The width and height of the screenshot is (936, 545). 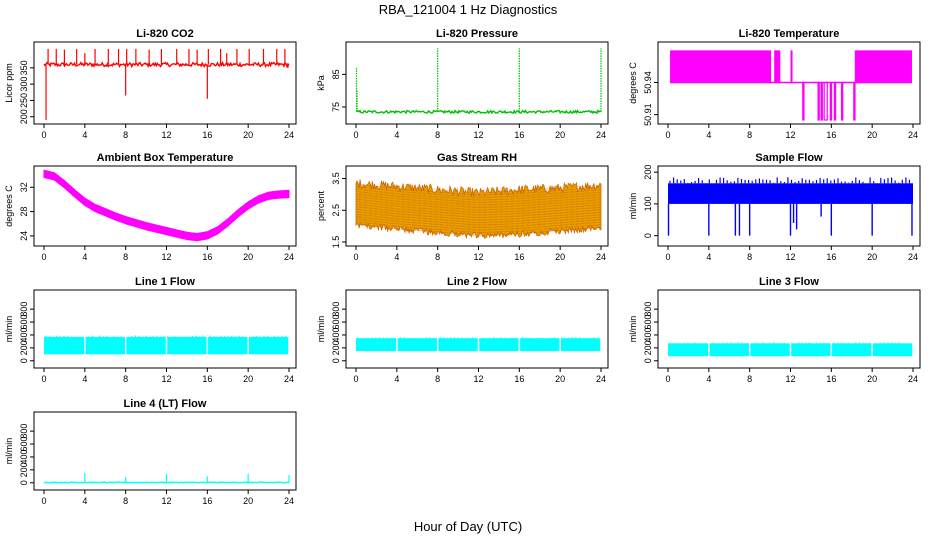 What do you see at coordinates (24, 84) in the screenshot?
I see `co2-y-tick-label: 300` at bounding box center [24, 84].